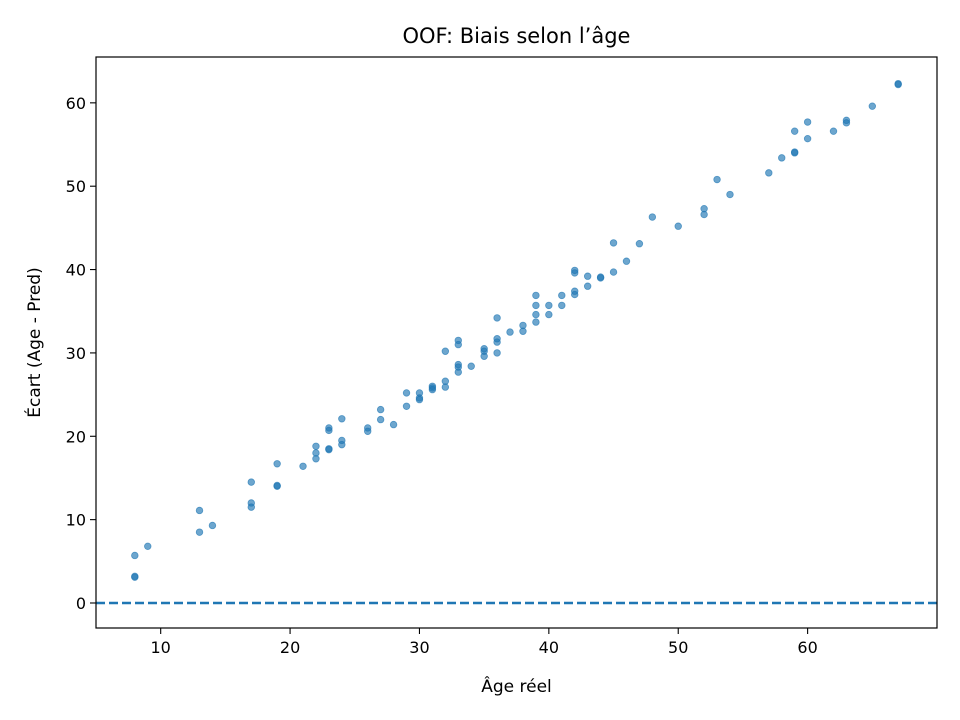  I want to click on y-tick-label: 0, so click(81, 603).